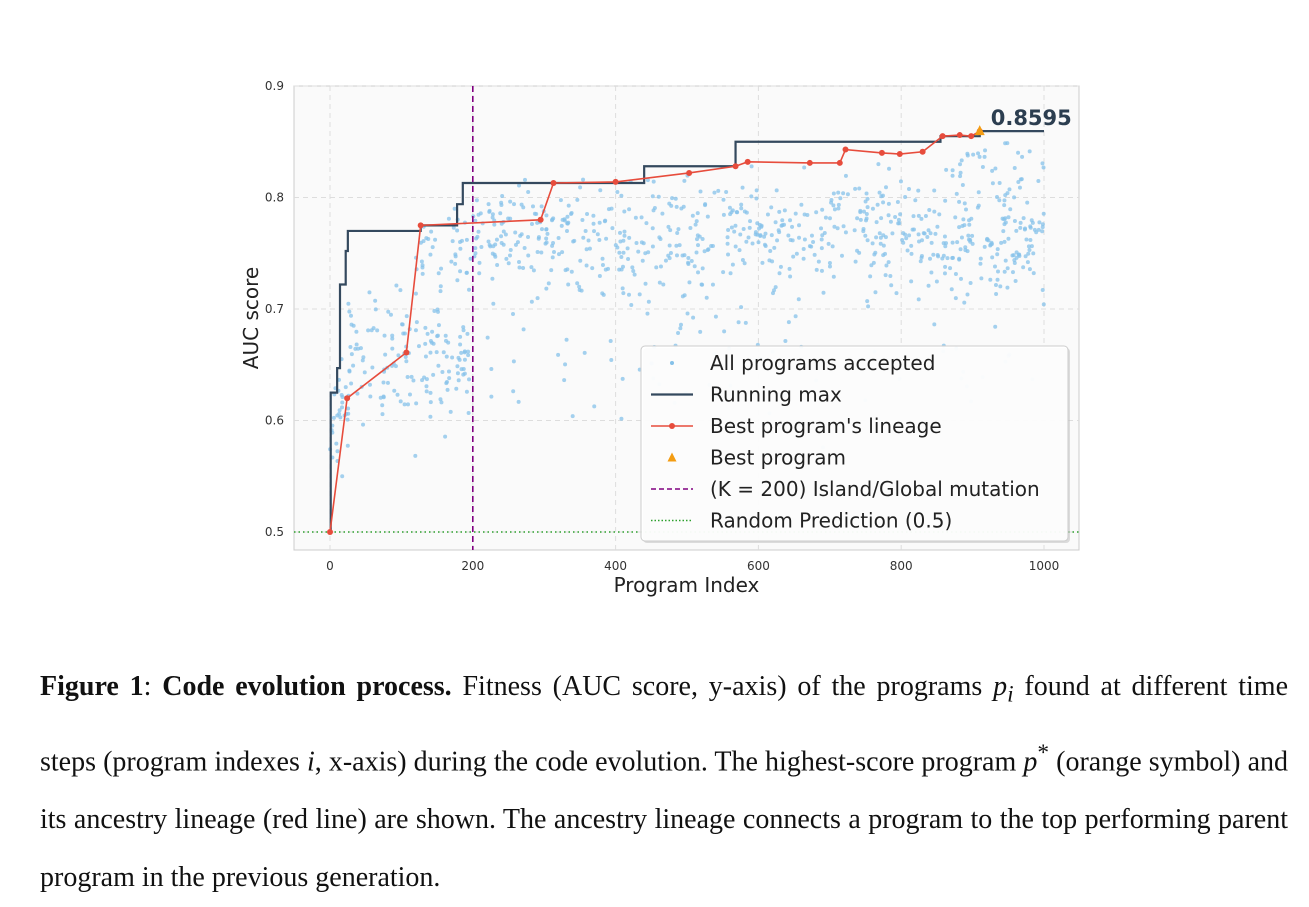  What do you see at coordinates (1043, 752) in the screenshot?
I see `caption-sup-star: *` at bounding box center [1043, 752].